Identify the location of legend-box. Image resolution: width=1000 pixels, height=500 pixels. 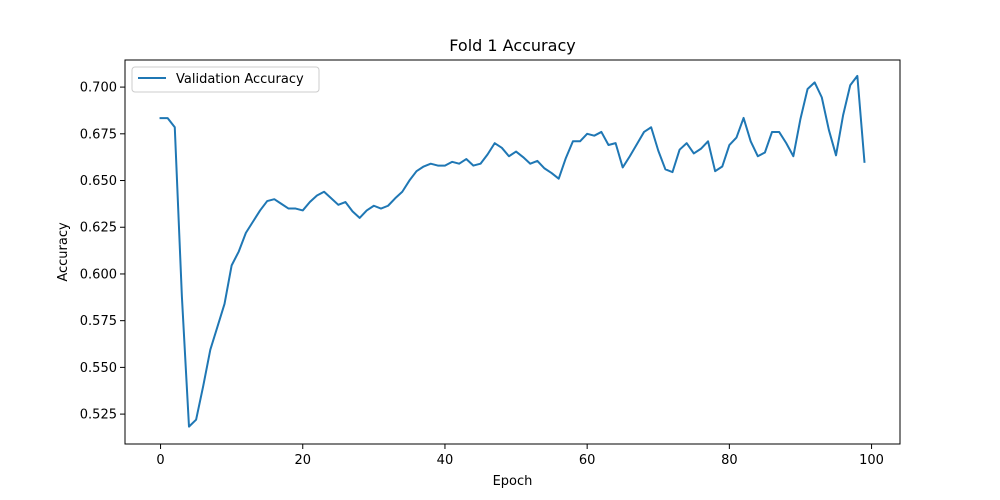
(225, 79).